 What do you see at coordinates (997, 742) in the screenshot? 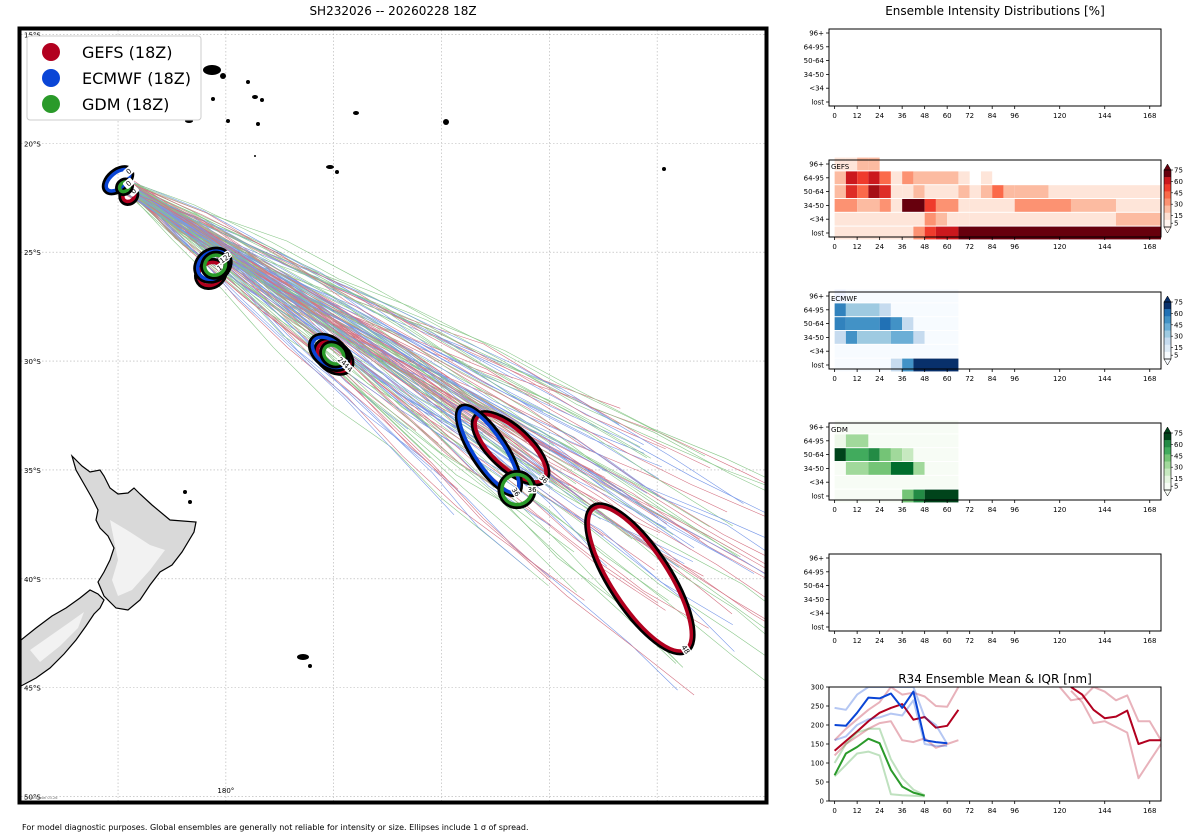
I see `r34-plot-area` at bounding box center [997, 742].